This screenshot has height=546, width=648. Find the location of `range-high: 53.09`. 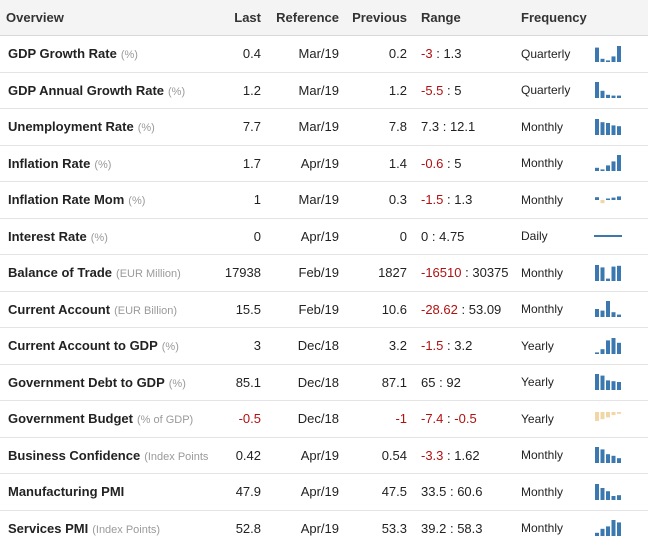

range-high: 53.09 is located at coordinates (485, 309).